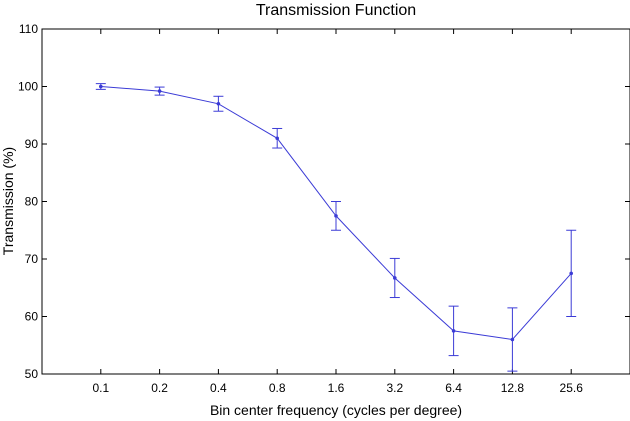 Image resolution: width=630 pixels, height=421 pixels. I want to click on x-tick-label: 0.4, so click(218, 388).